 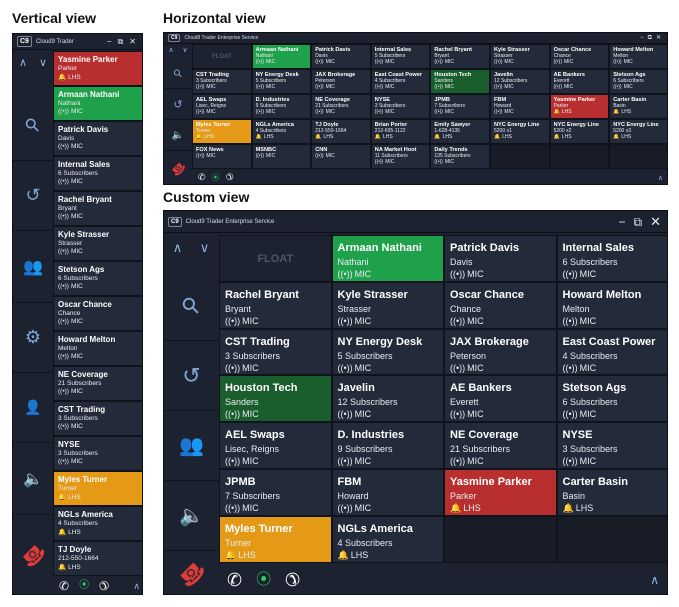 I want to click on contact-tile: CNN ((•)) MIC, so click(x=341, y=156).